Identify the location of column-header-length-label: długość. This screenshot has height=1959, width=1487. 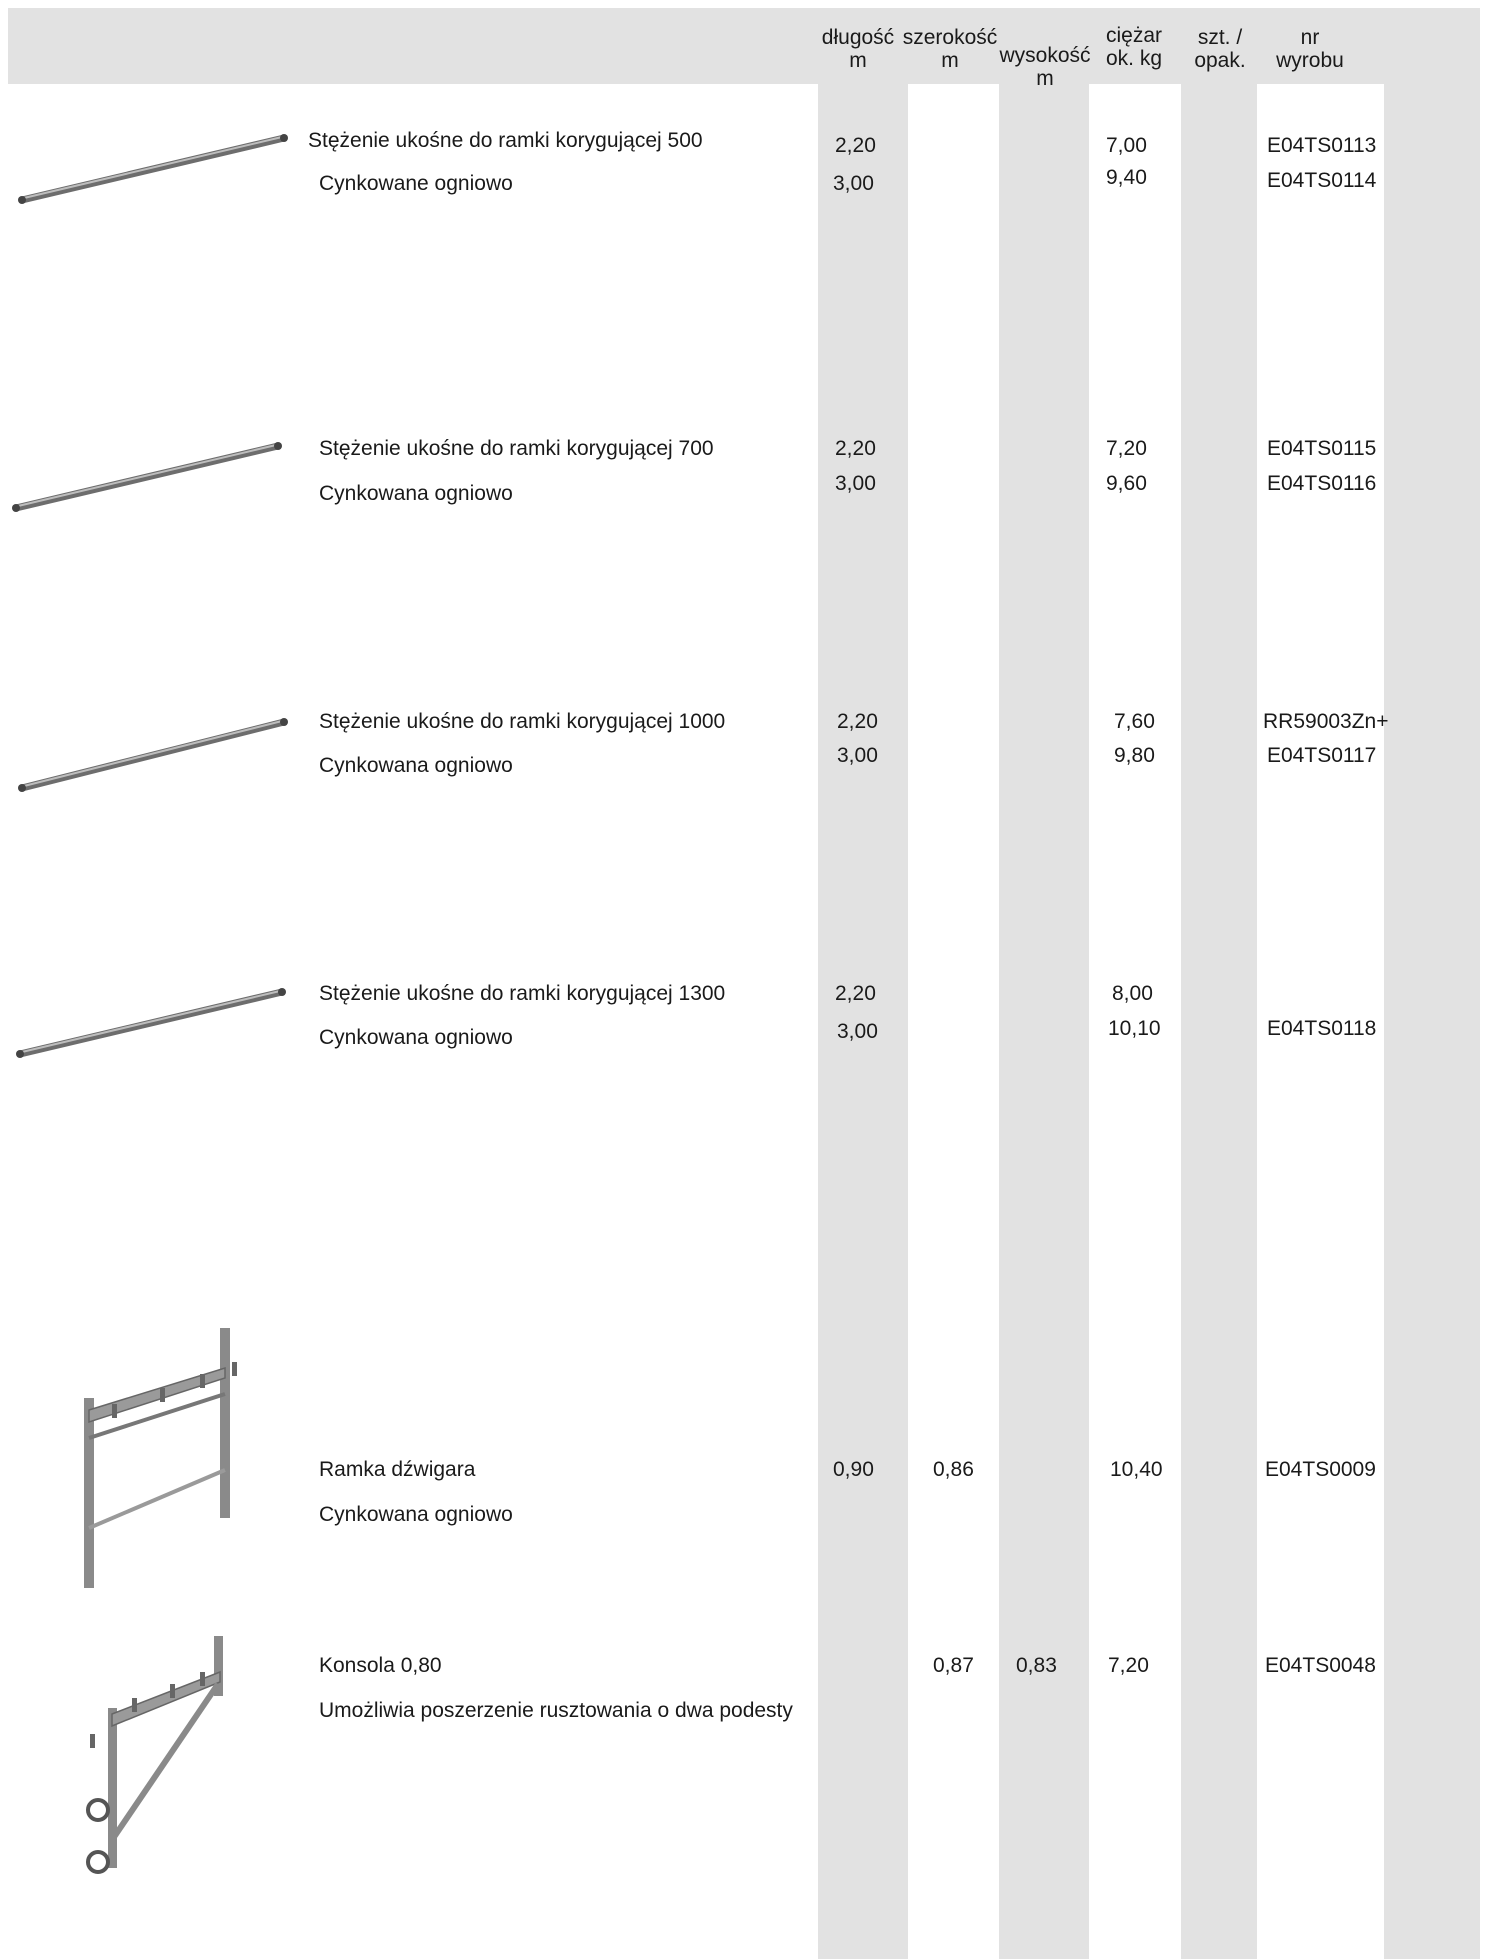
(858, 37).